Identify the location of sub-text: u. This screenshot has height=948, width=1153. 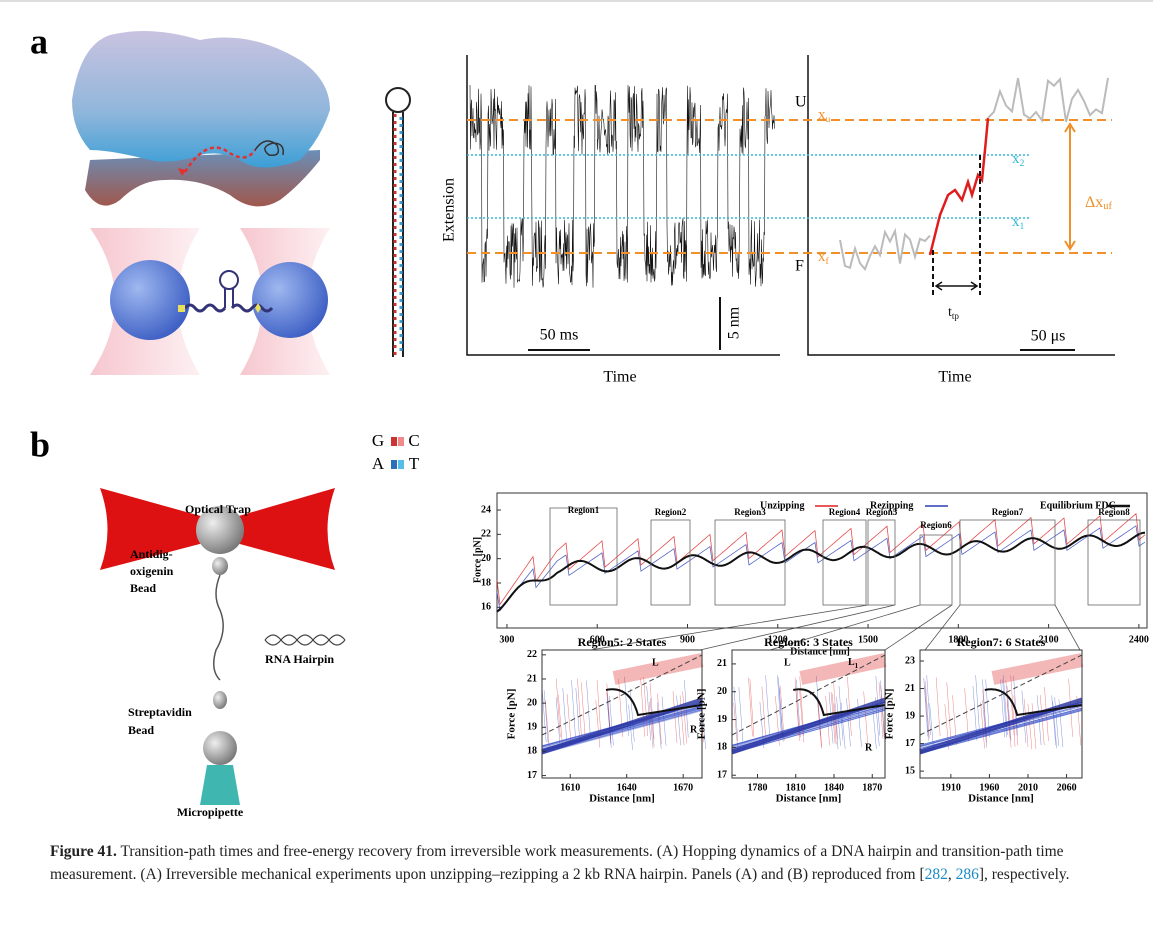
(828, 119).